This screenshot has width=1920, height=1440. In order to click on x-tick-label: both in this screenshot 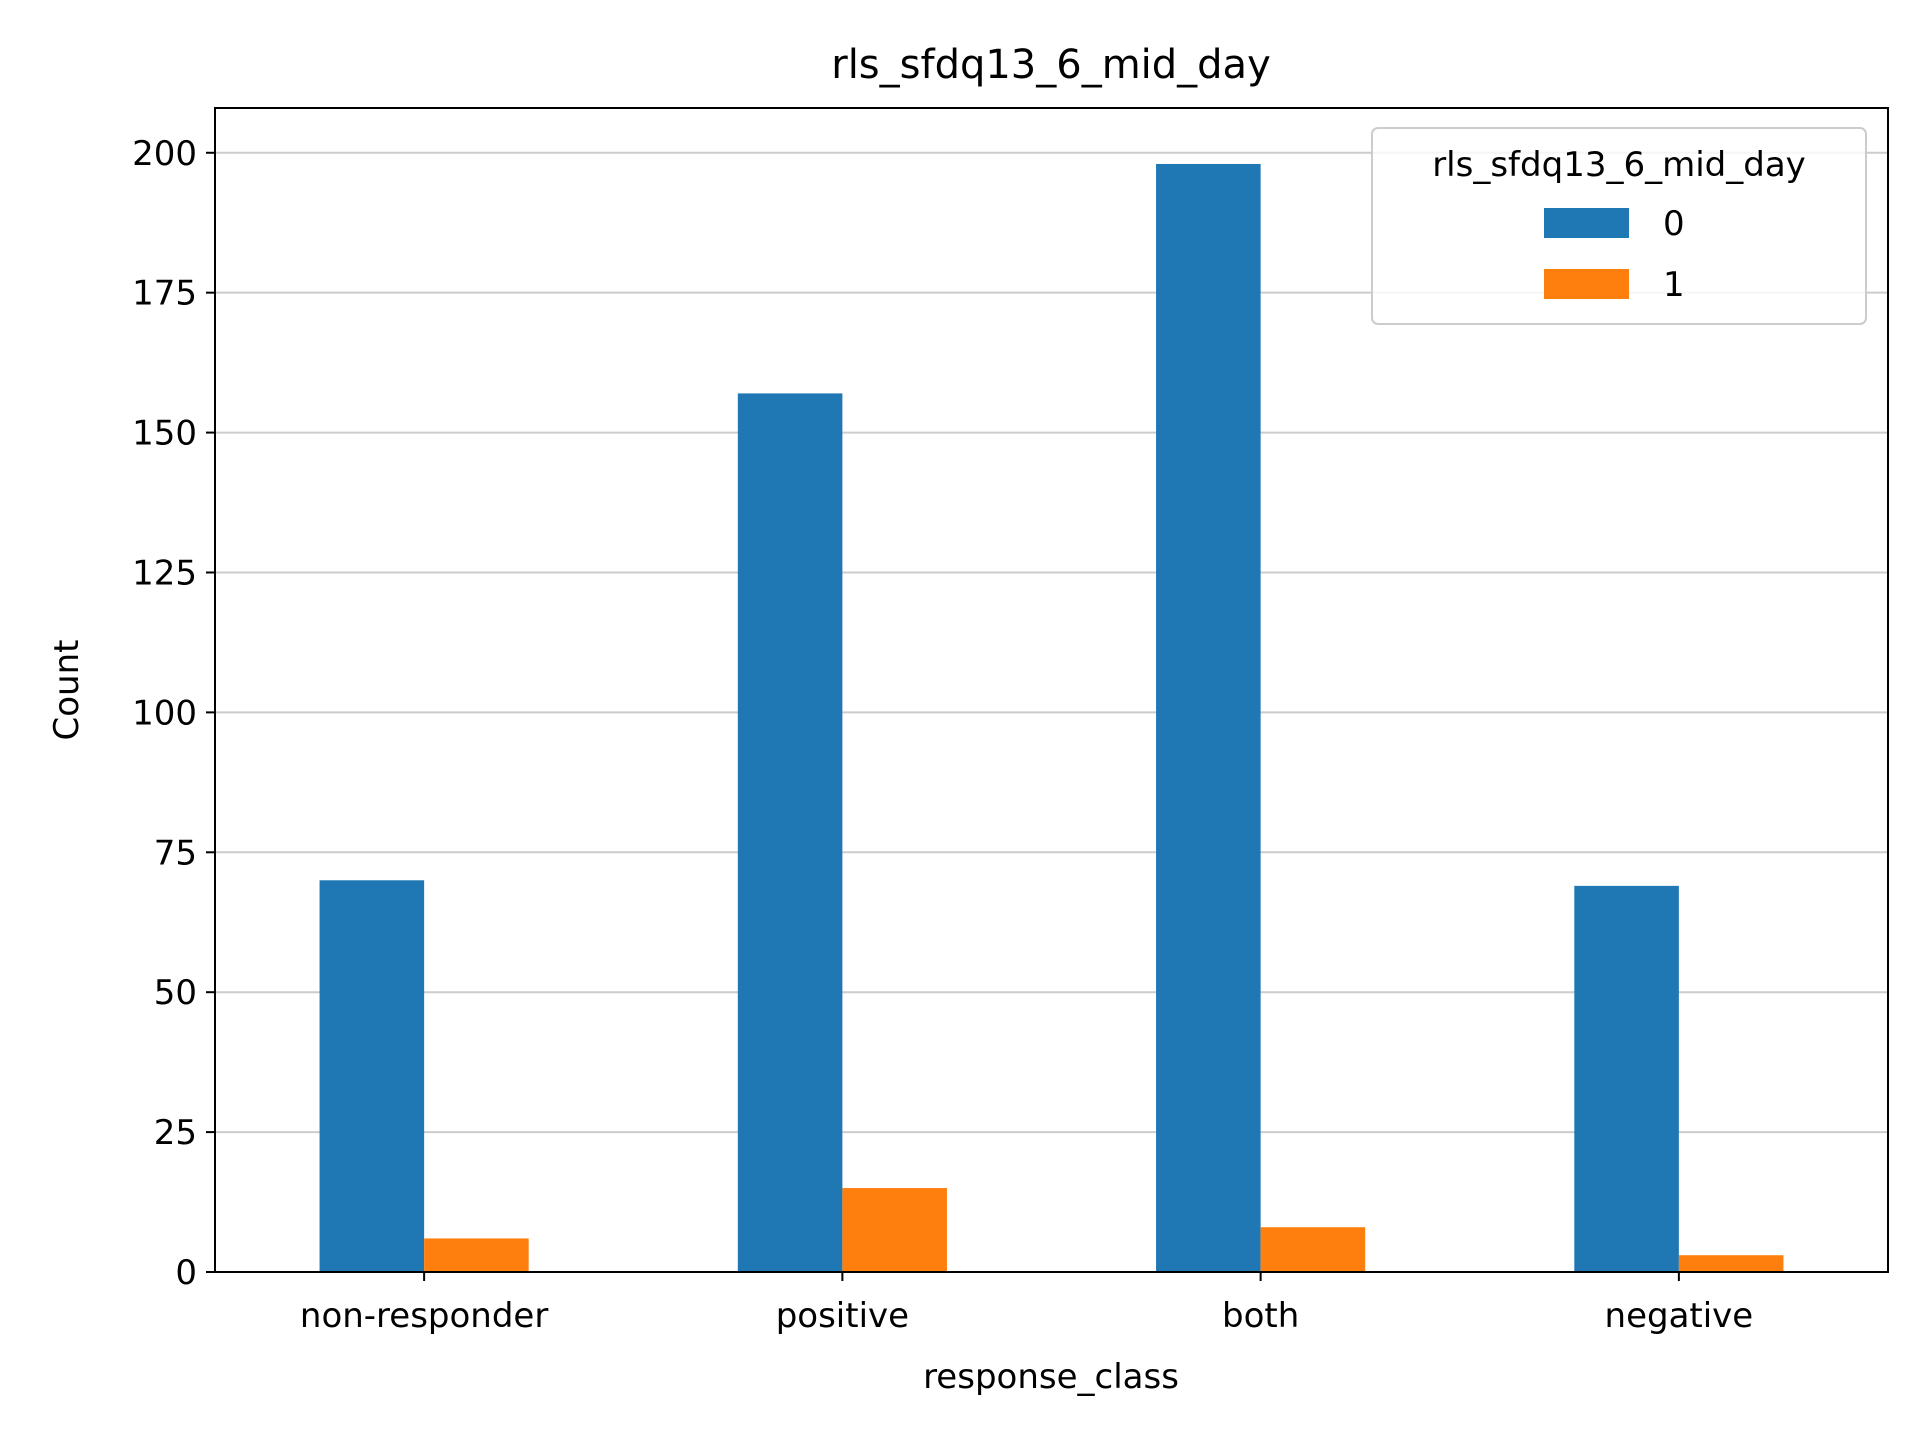, I will do `click(1260, 1316)`.